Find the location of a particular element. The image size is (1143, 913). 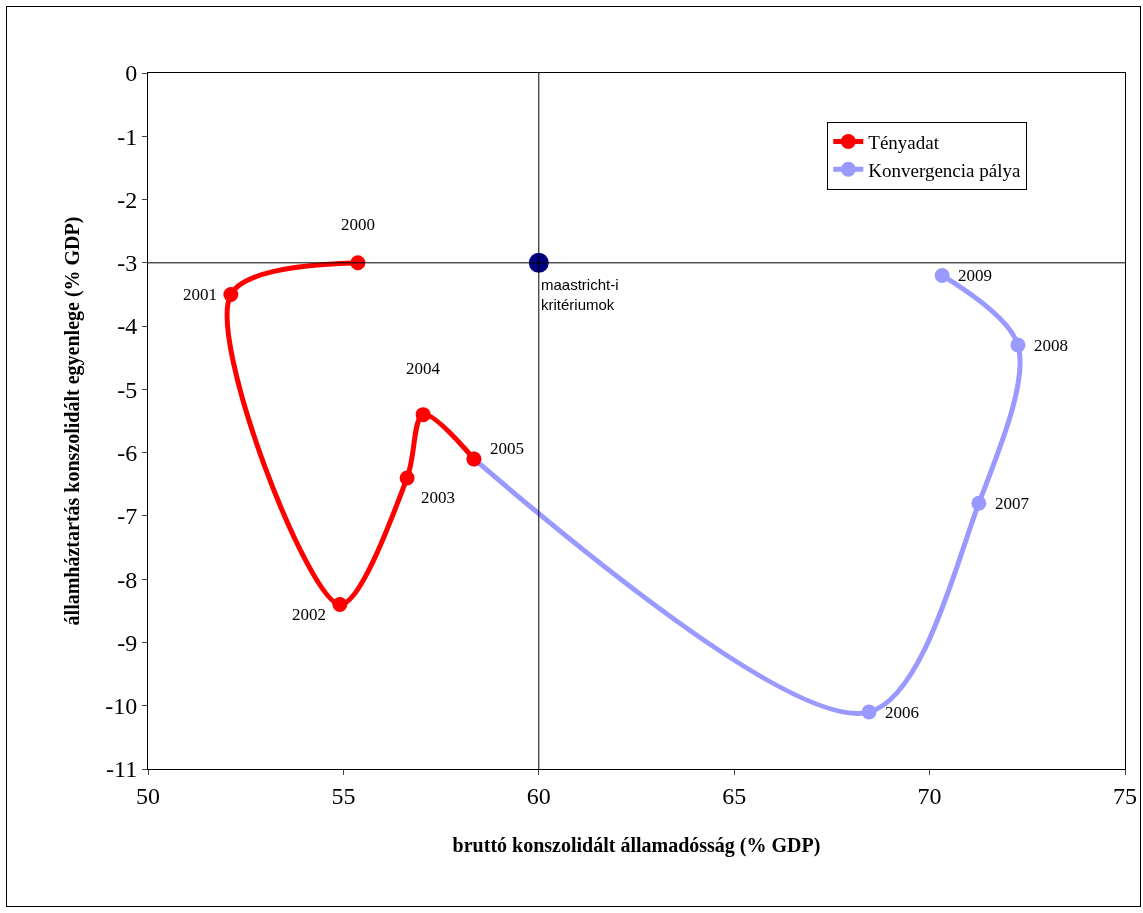

x-axis-title: bruttó konszolidált államadósság (% GDP) is located at coordinates (636, 846).